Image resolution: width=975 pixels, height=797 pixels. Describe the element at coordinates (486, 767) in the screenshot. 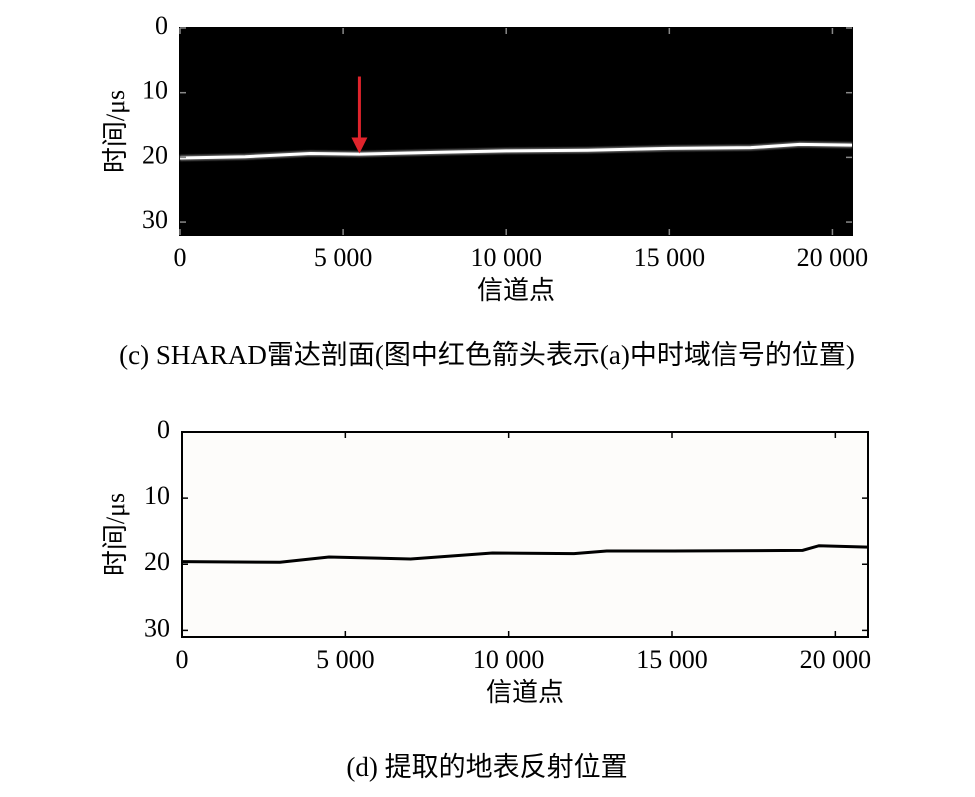

I see `caption: (d) 提取的地表反射位置` at that location.